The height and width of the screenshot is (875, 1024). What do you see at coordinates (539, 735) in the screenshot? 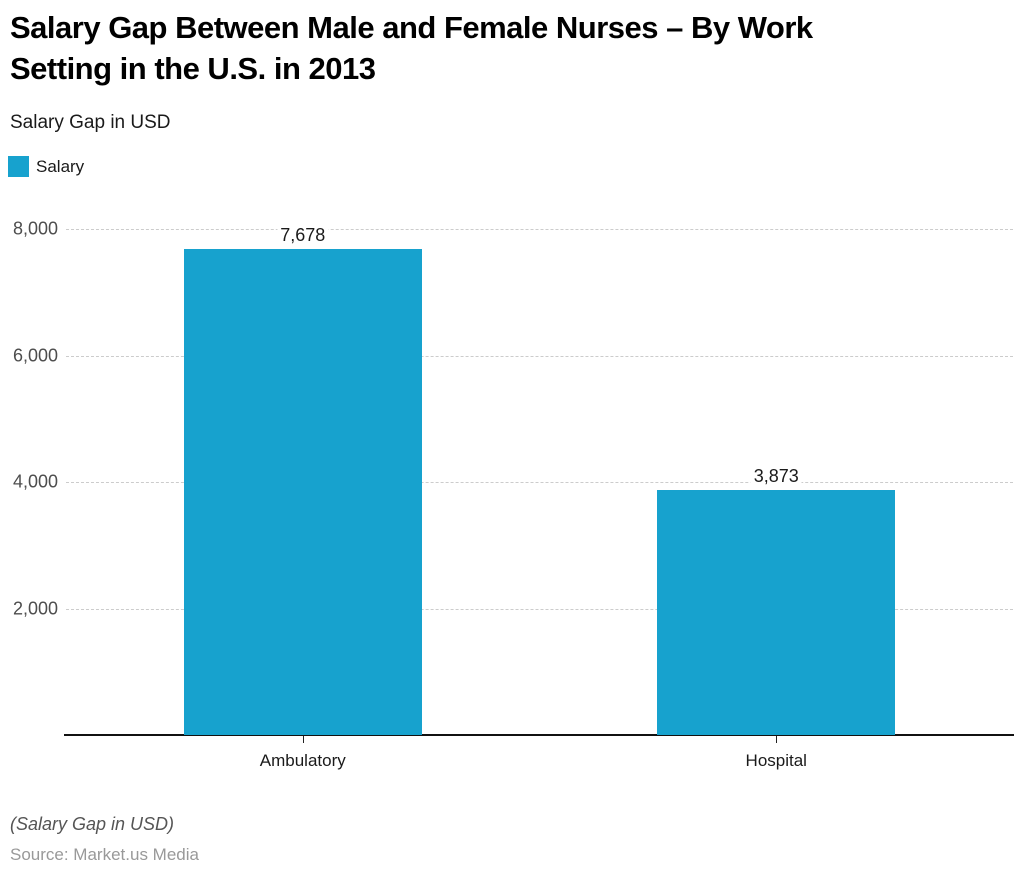
I see `x-axis-line` at bounding box center [539, 735].